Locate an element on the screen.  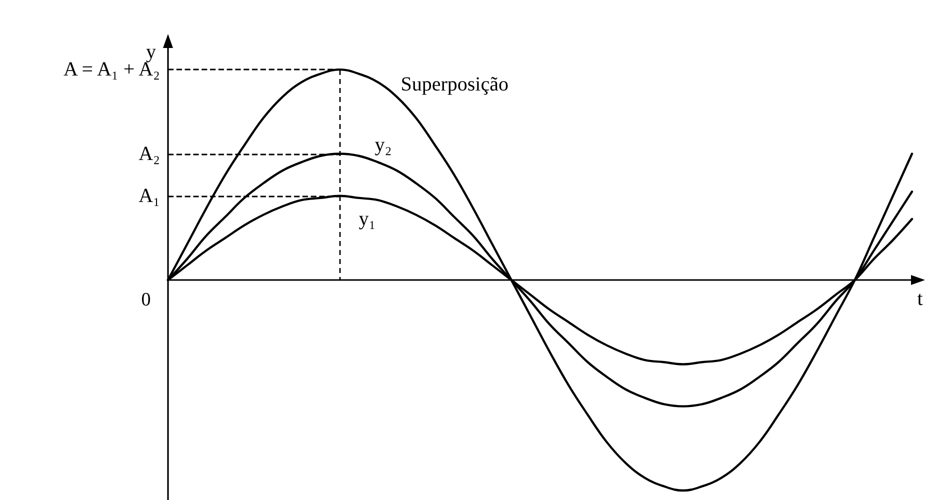
ref-line-label: A₁ is located at coordinates (149, 195).